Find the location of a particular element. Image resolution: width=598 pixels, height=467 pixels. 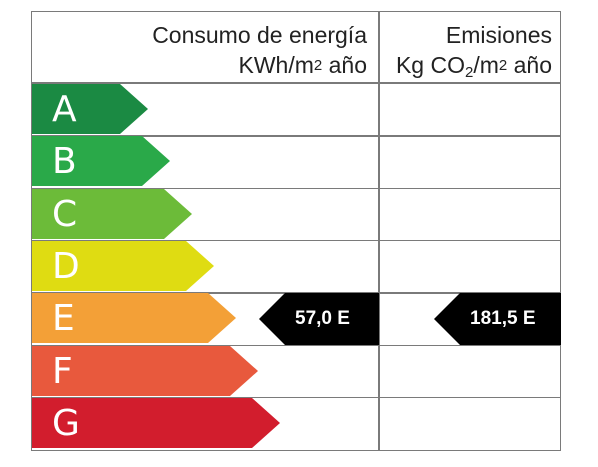

energy-consumption-header: Consumo de energía KWh/m2 año is located at coordinates (199, 52).